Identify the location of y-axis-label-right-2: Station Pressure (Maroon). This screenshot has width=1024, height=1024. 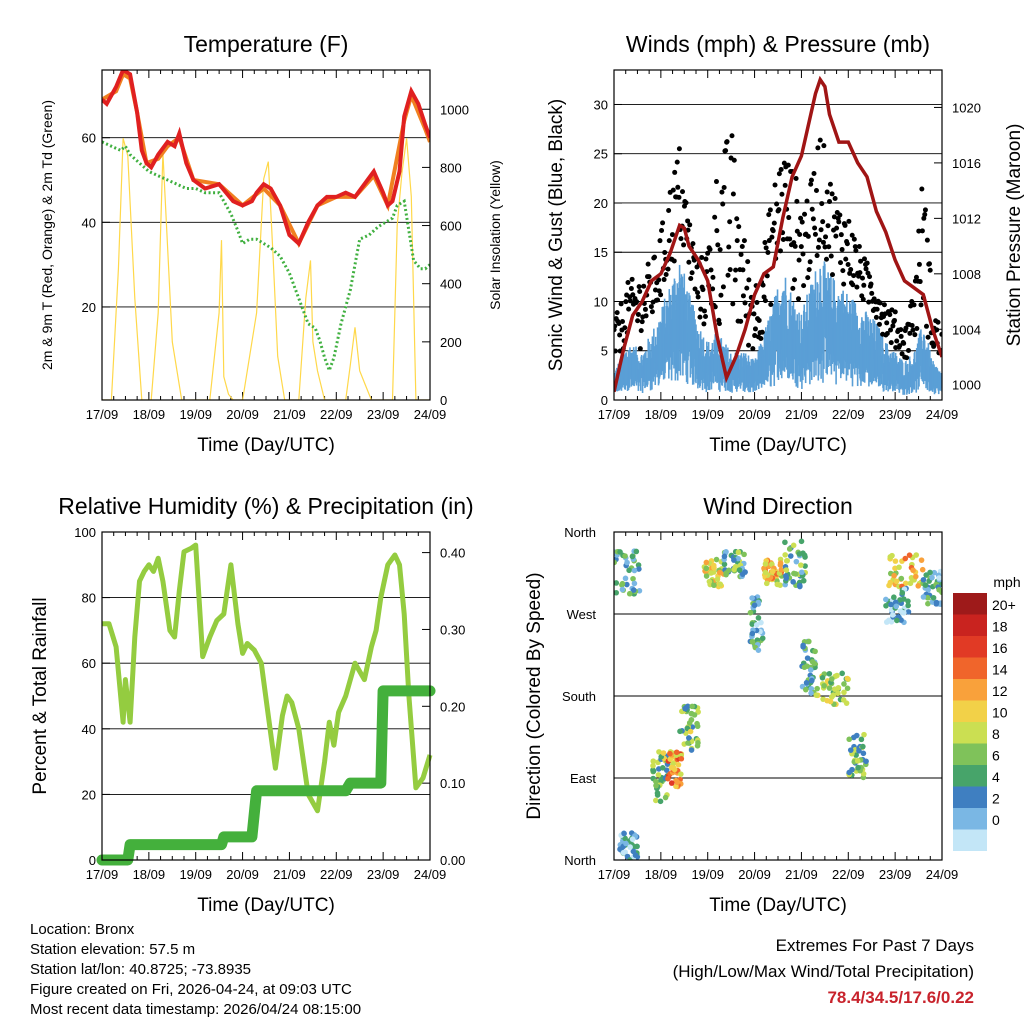
(1014, 235).